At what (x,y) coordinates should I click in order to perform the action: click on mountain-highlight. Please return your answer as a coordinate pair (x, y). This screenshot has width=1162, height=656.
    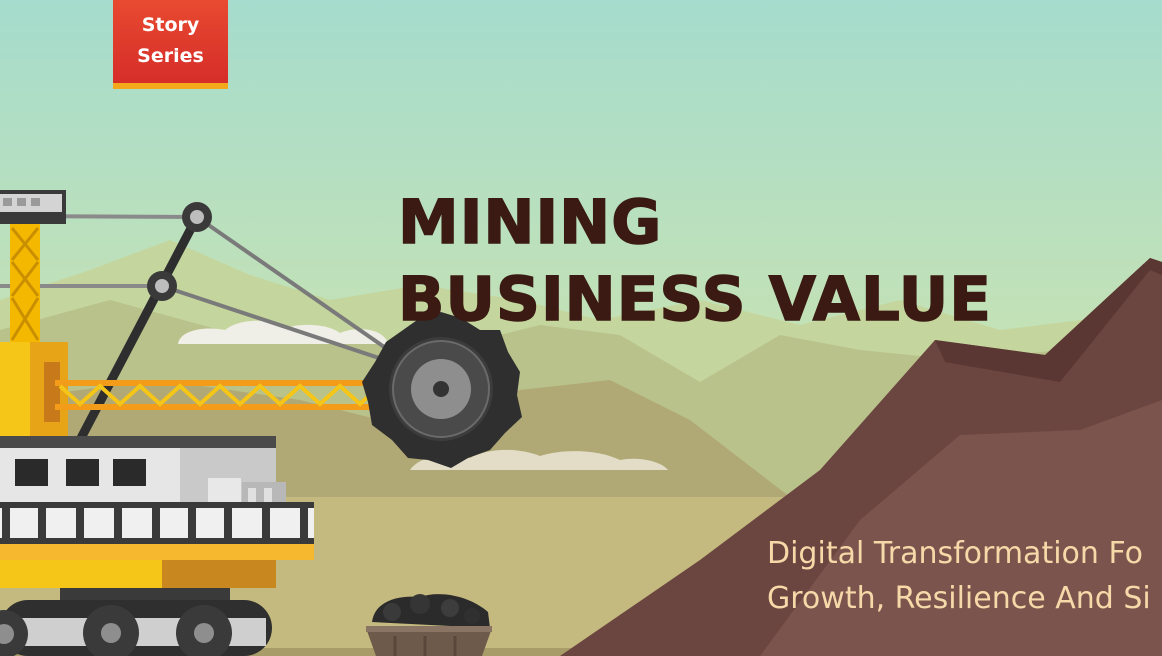
    Looking at the image, I should click on (1048, 320).